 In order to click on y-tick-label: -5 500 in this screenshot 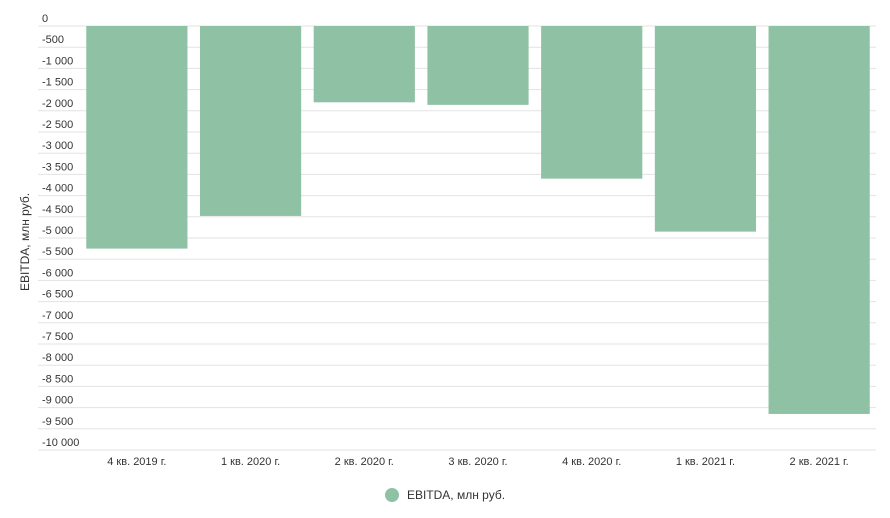, I will do `click(57, 252)`.